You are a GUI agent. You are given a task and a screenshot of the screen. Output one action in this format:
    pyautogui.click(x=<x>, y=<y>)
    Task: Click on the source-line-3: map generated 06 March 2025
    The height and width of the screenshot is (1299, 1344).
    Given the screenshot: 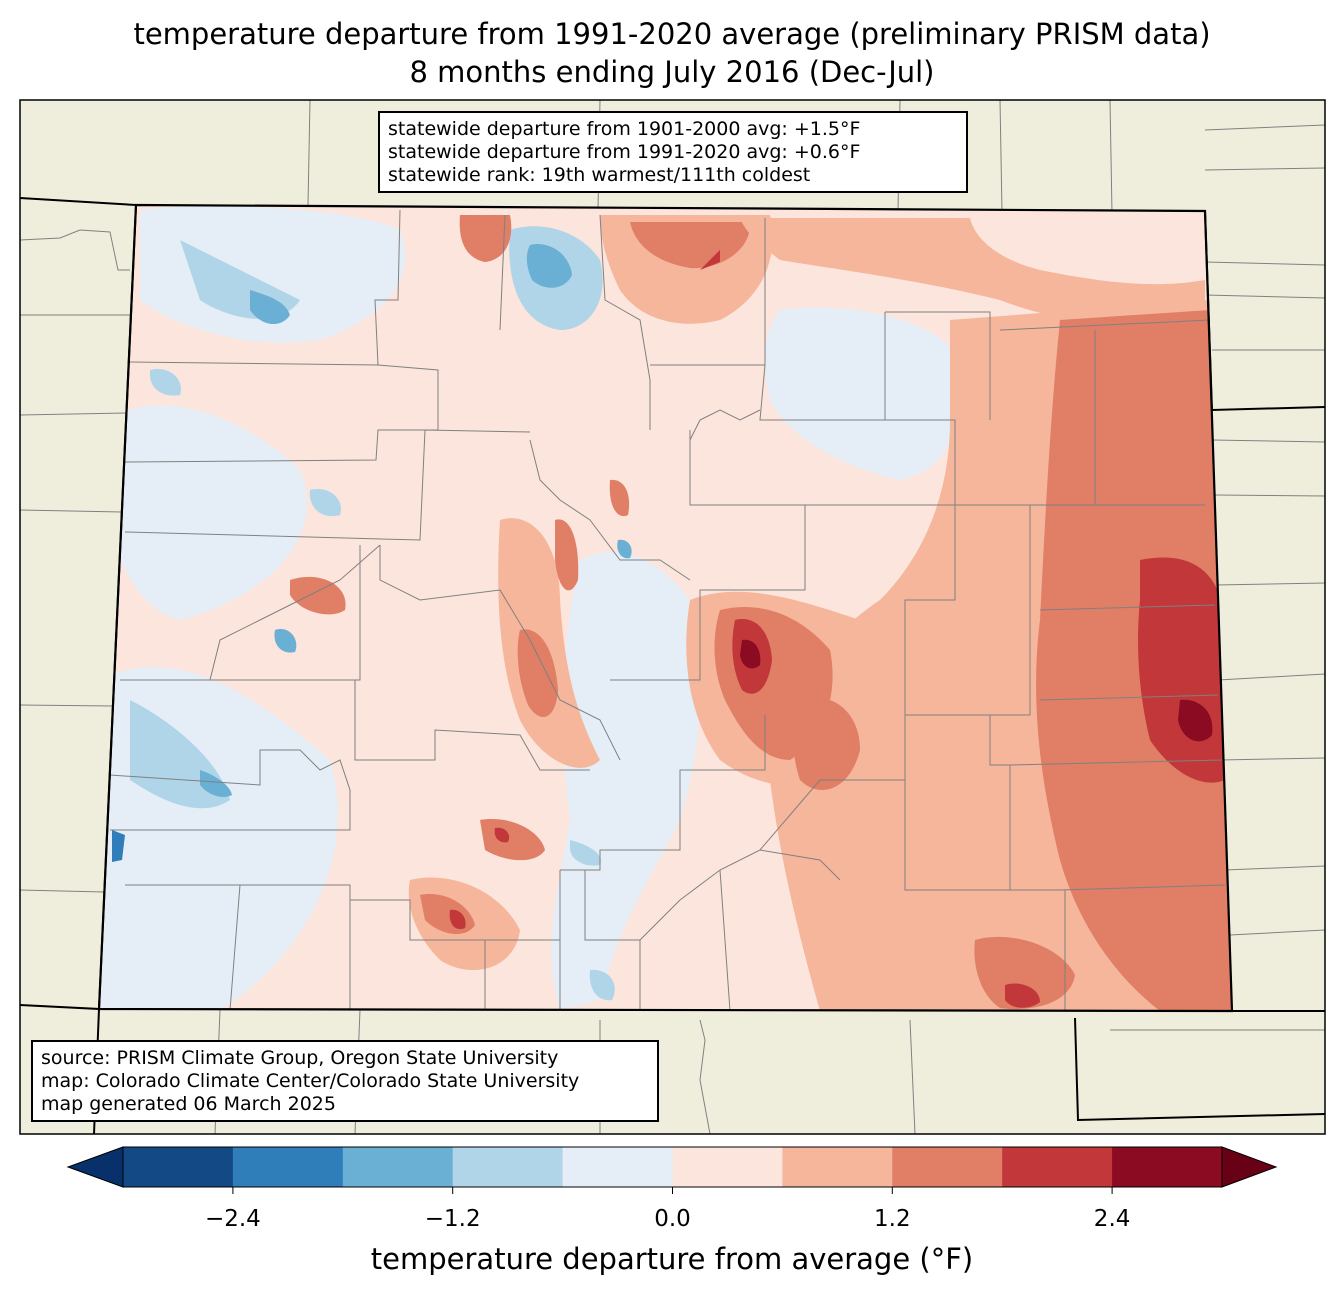 What is the action you would take?
    pyautogui.click(x=188, y=1104)
    